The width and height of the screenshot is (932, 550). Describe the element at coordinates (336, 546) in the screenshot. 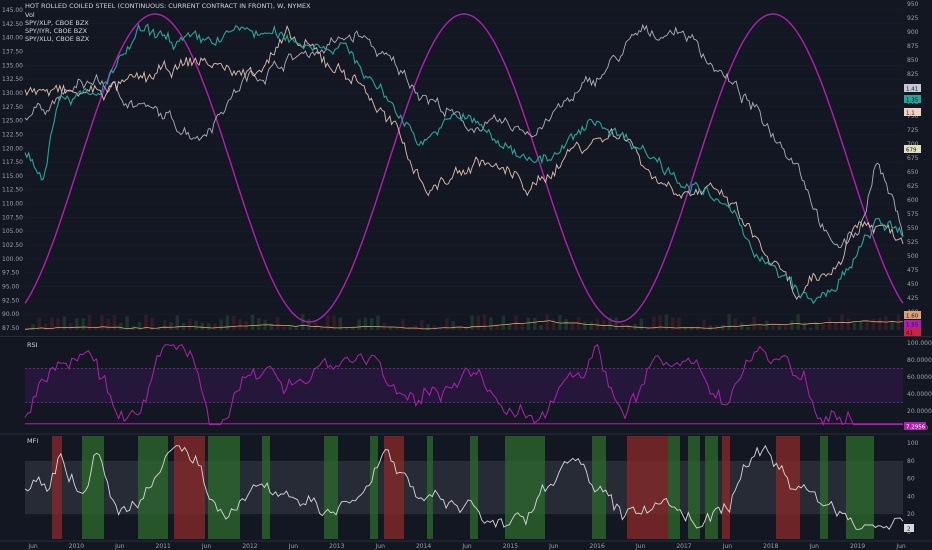

I see `x-tick-label: 2013` at that location.